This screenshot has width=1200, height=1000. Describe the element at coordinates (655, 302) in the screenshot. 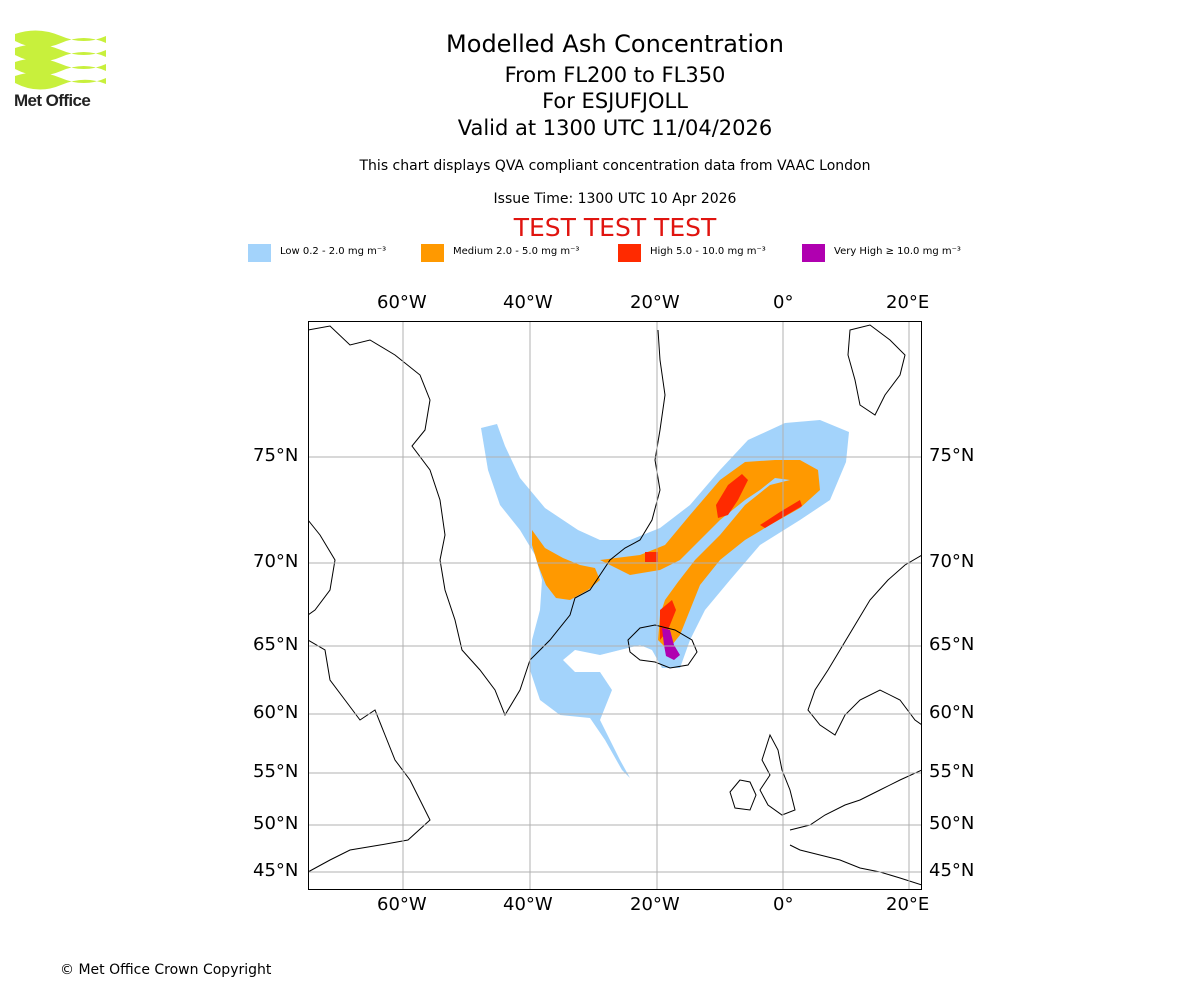

I see `lon-label-top-20w: 20°W` at that location.